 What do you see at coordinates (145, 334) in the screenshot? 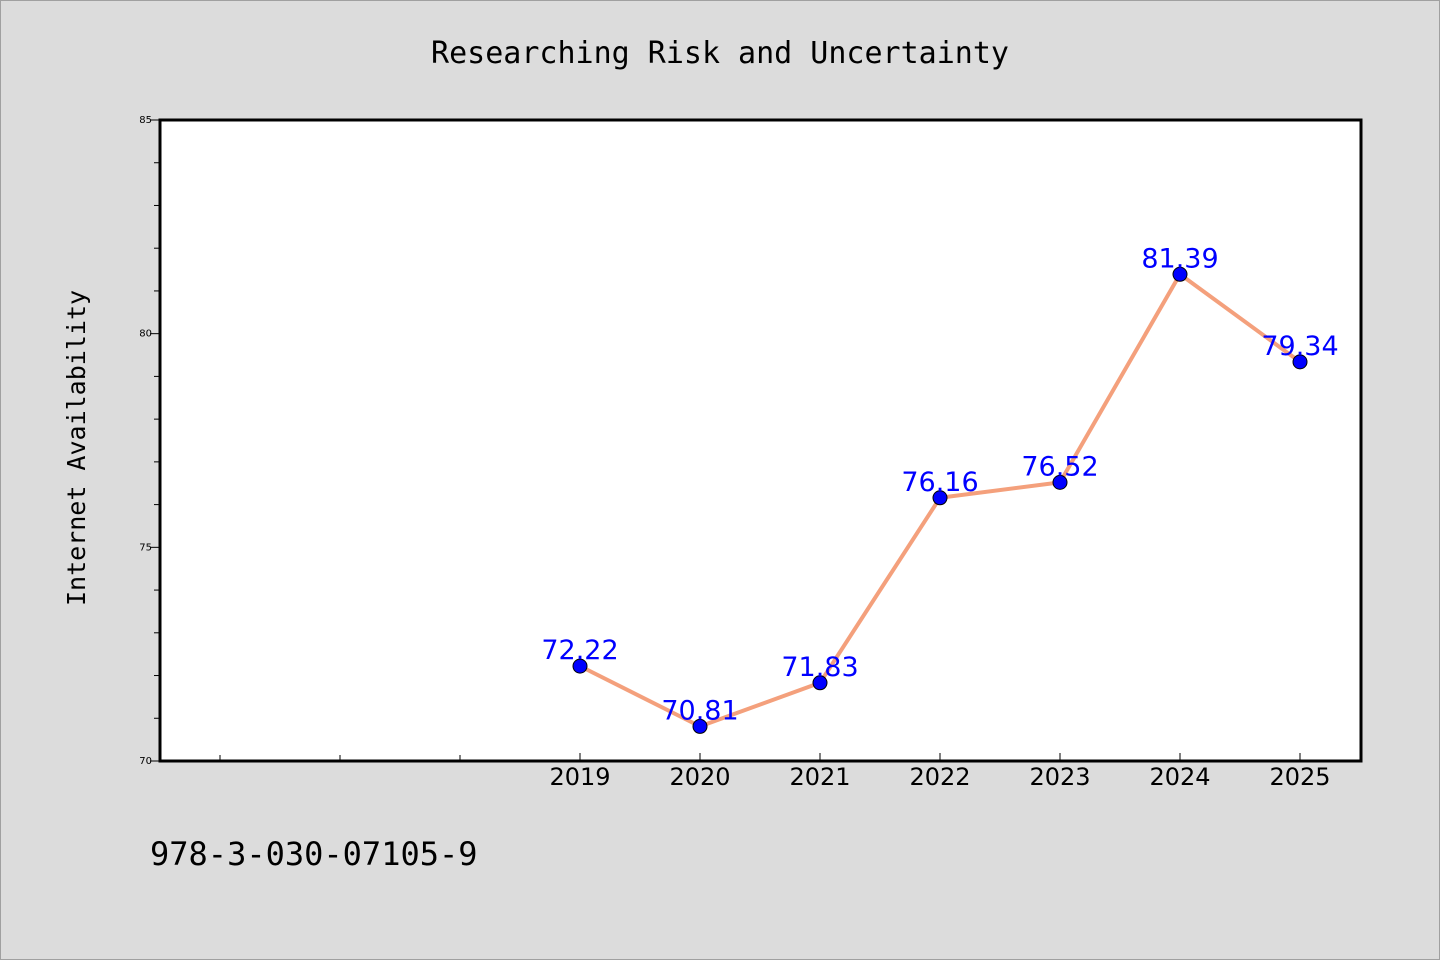
I see `y-tick-label: 80` at bounding box center [145, 334].